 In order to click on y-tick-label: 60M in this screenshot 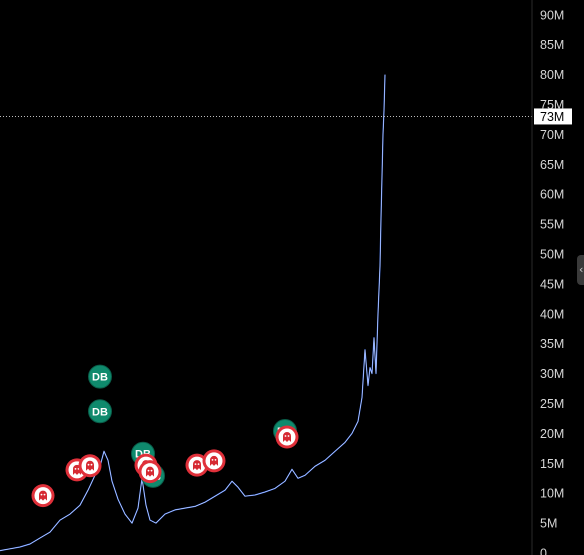, I will do `click(552, 195)`.